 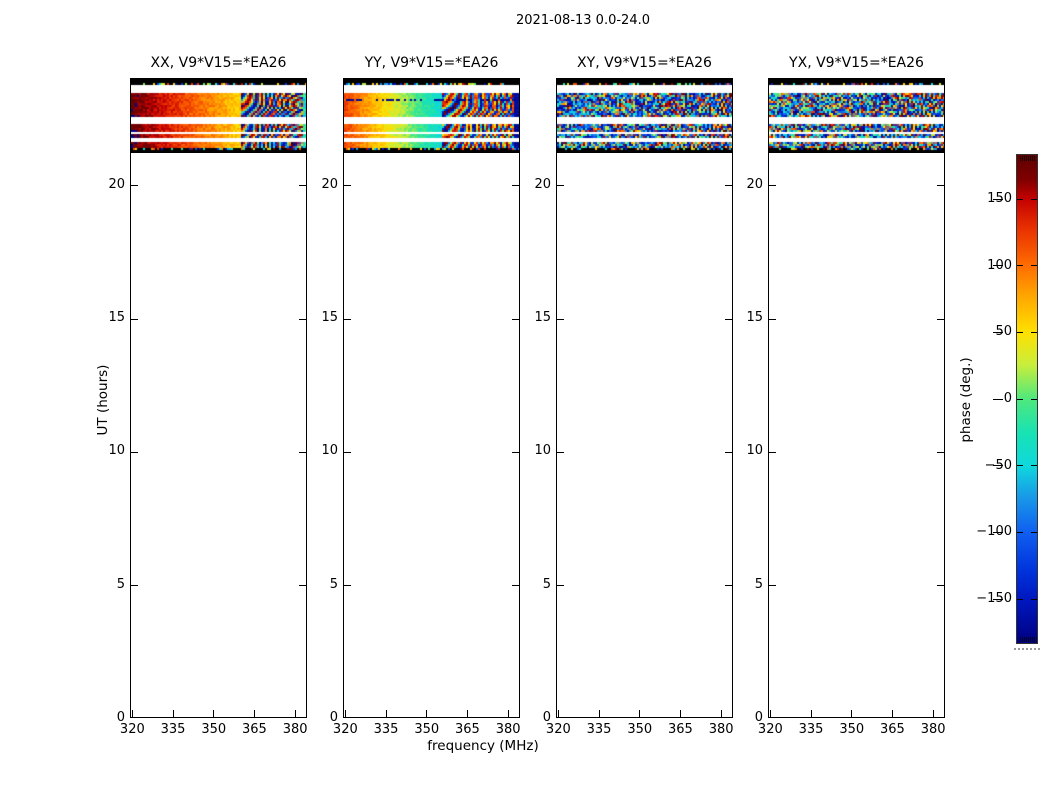 I want to click on colorbar-tick-label: −100, so click(x=994, y=532).